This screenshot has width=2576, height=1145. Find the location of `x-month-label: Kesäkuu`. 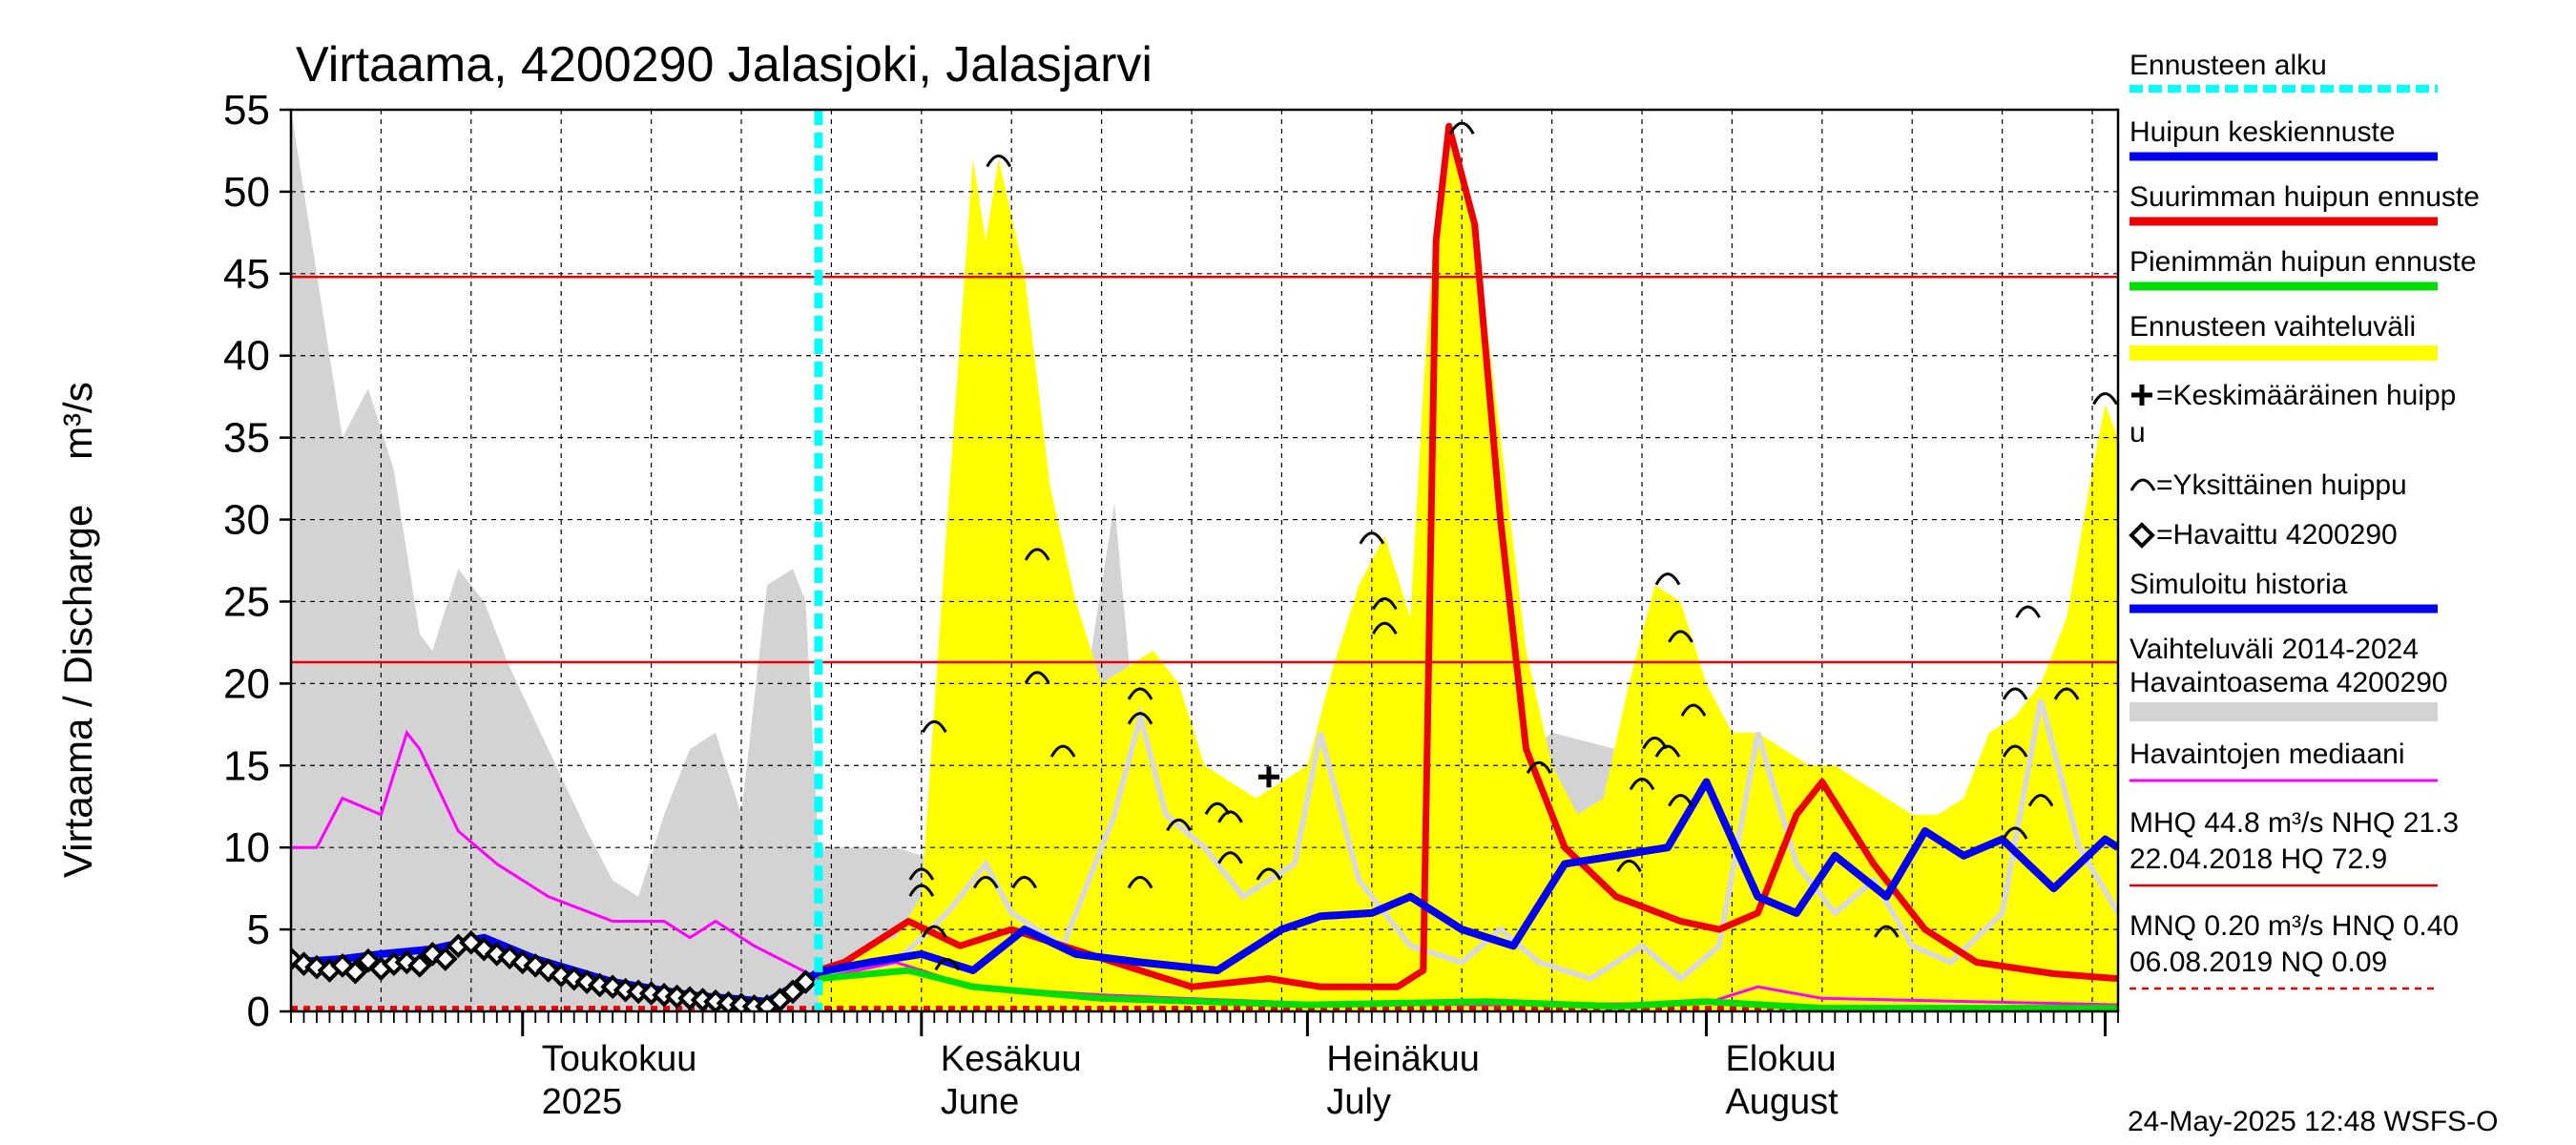

x-month-label: Kesäkuu is located at coordinates (1011, 1059).